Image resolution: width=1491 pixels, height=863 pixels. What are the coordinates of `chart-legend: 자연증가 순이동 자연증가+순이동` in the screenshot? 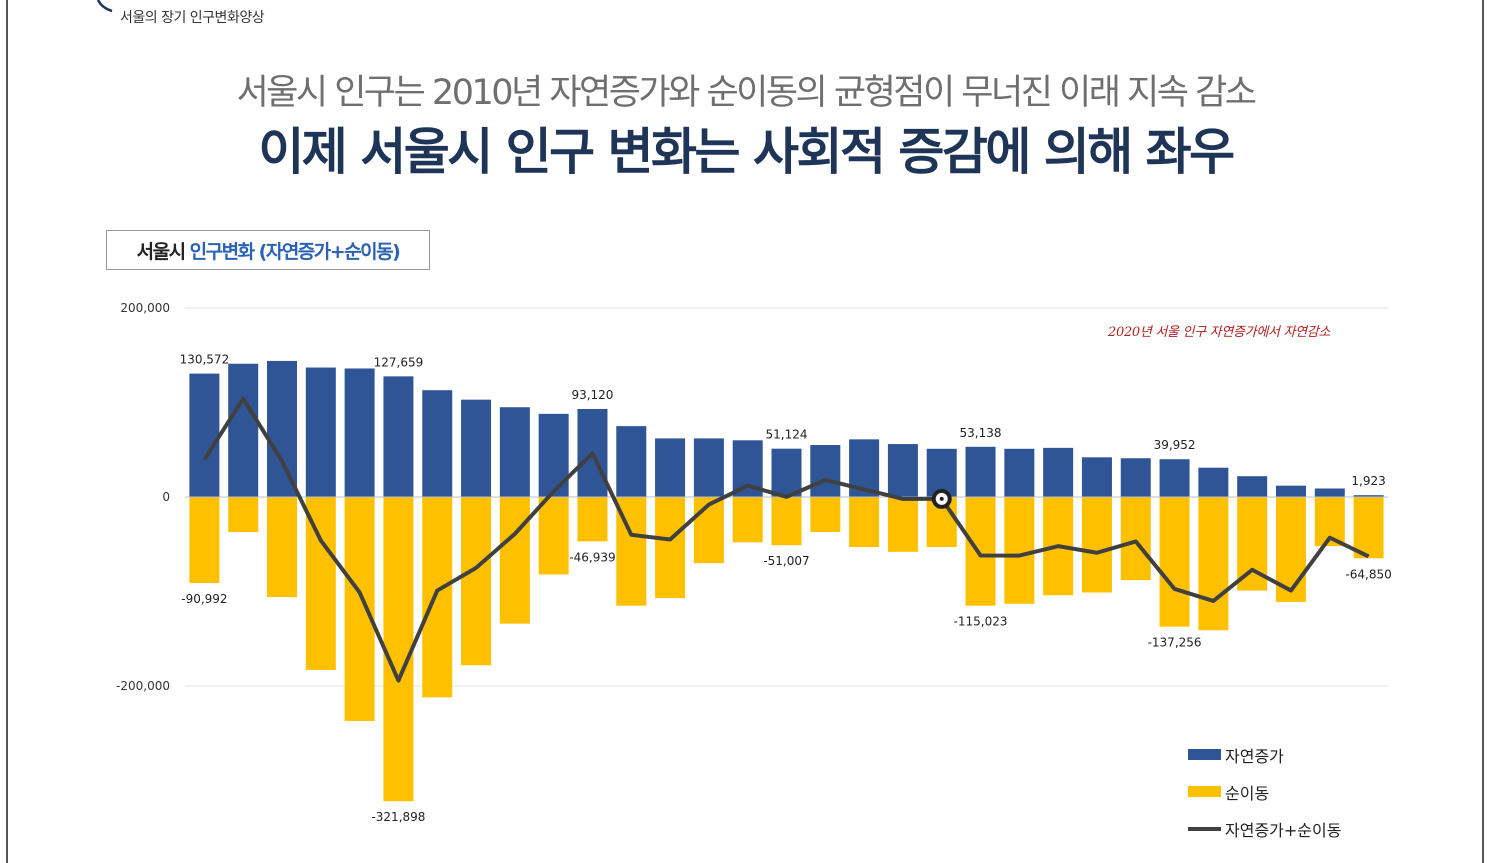 It's located at (1264, 791).